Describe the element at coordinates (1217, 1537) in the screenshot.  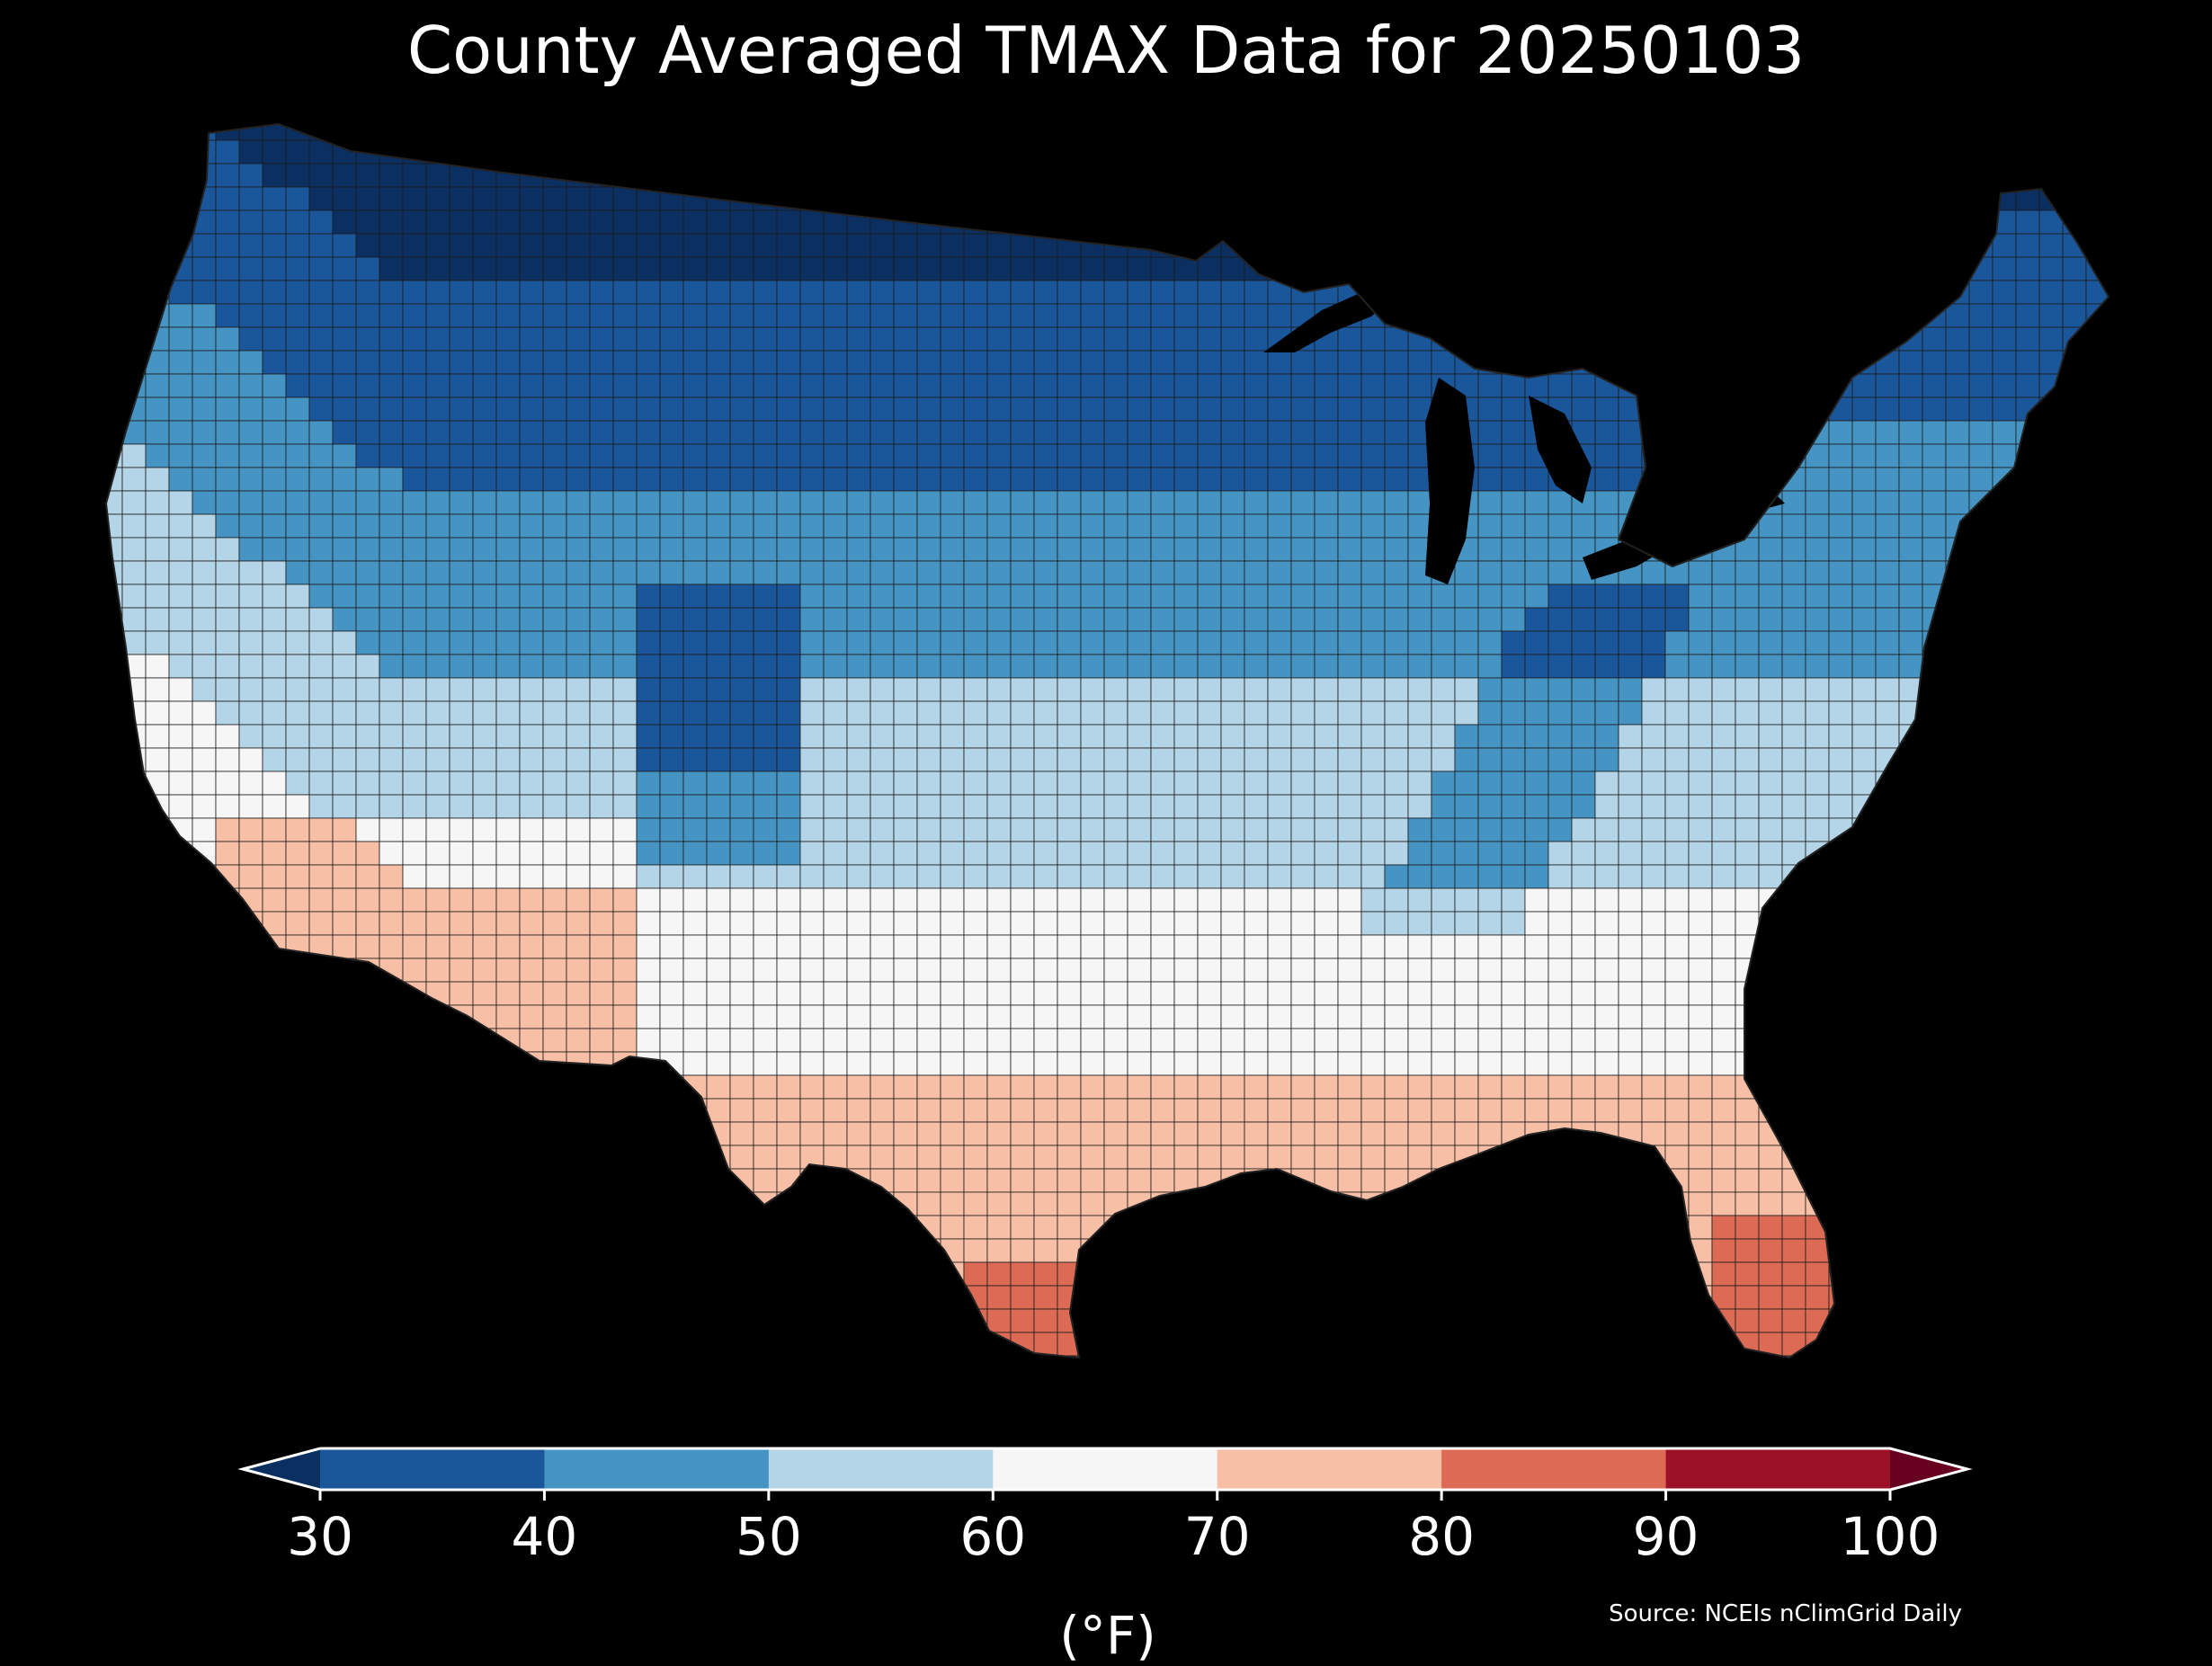
I see `colorbar-tick-label-70: 70` at that location.